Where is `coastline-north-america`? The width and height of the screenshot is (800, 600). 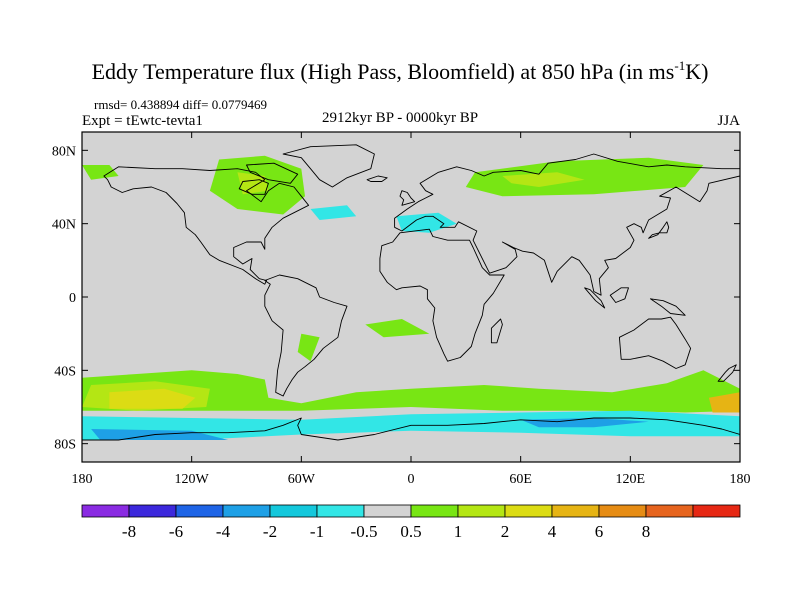 coastline-north-america is located at coordinates (206, 225).